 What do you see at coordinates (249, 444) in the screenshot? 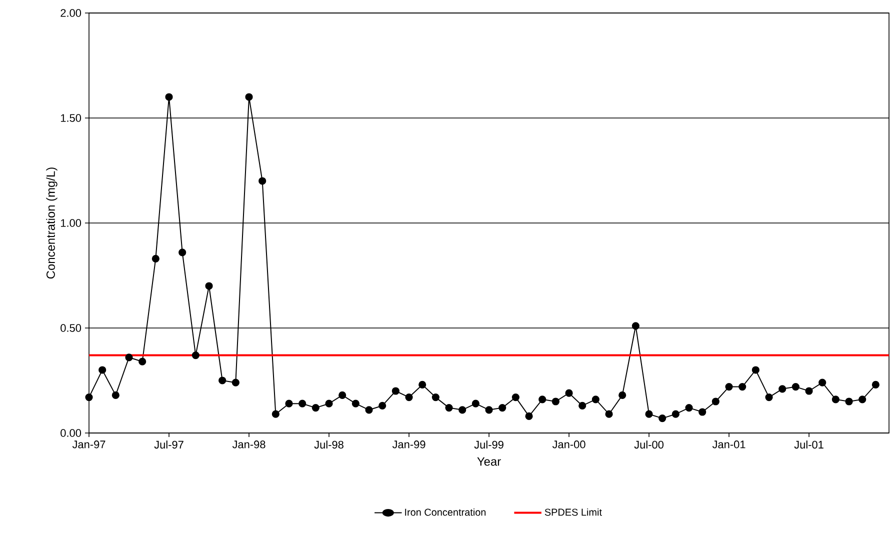
I see `x-tick-label: Jan-98` at bounding box center [249, 444].